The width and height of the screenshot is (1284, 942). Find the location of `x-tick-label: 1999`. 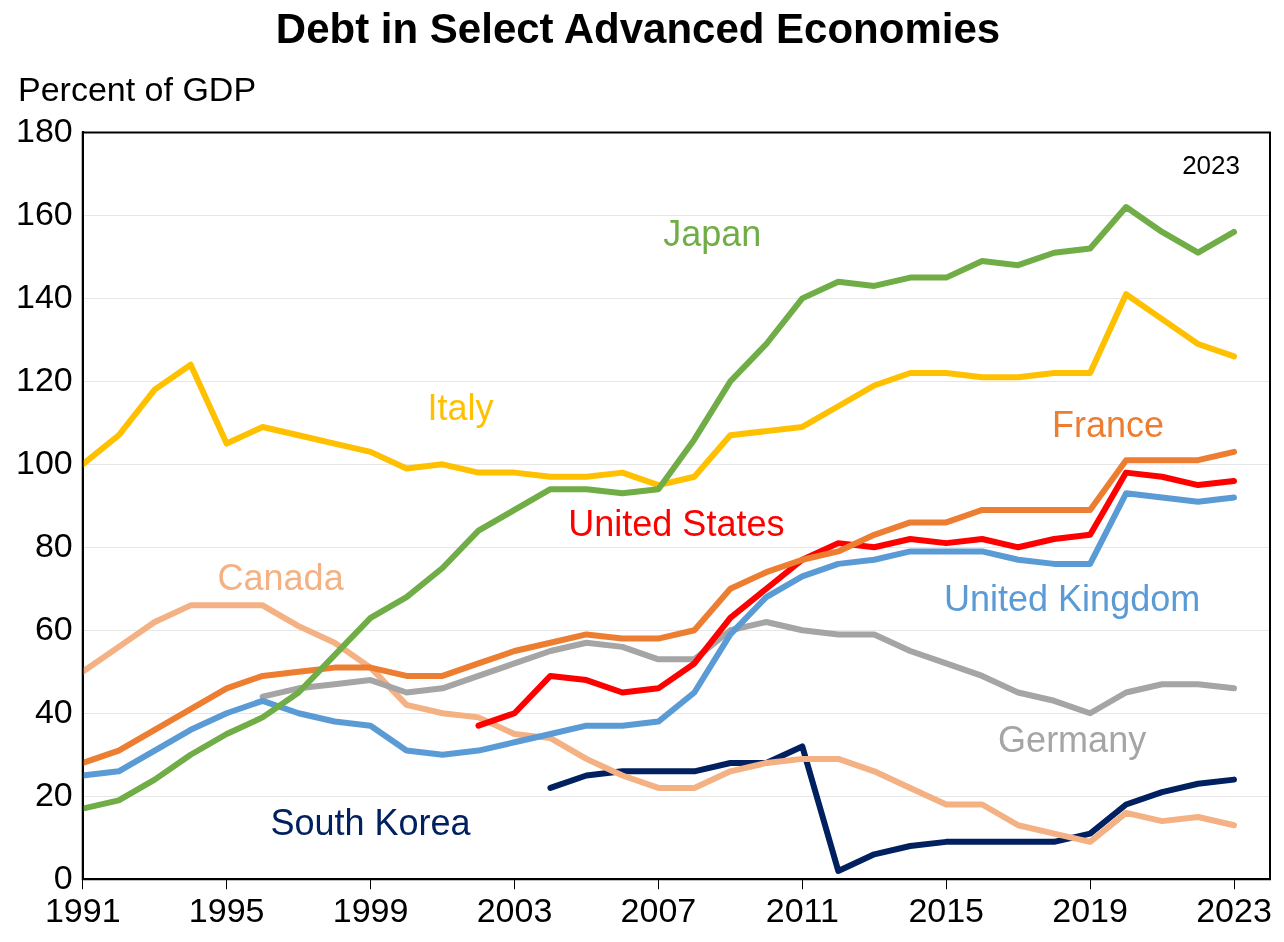

x-tick-label: 1999 is located at coordinates (370, 909).